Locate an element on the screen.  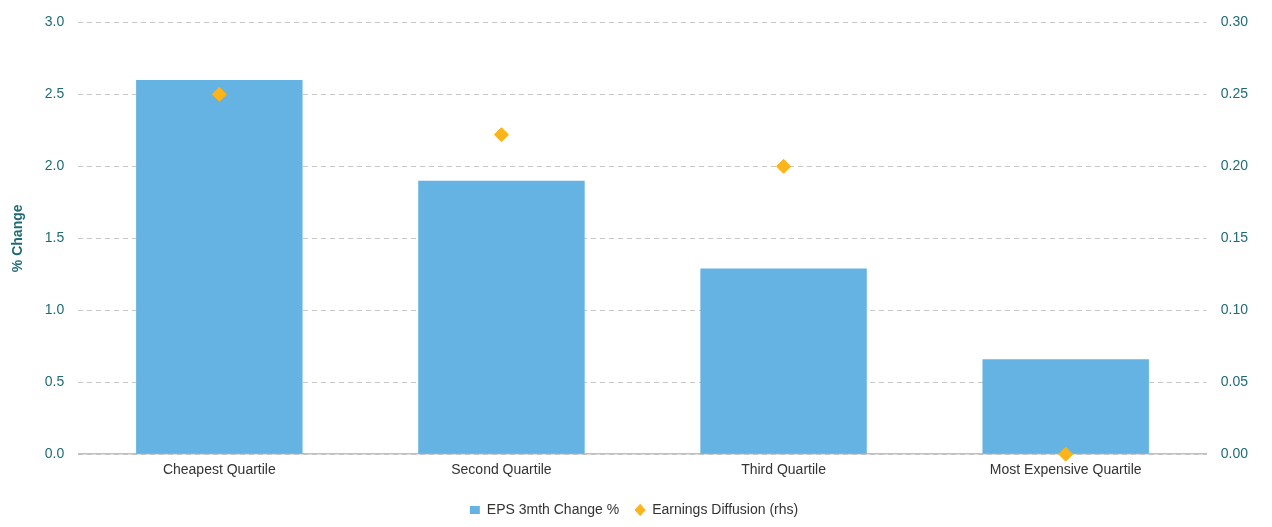
y2-tick-label: 0.15 is located at coordinates (1234, 237).